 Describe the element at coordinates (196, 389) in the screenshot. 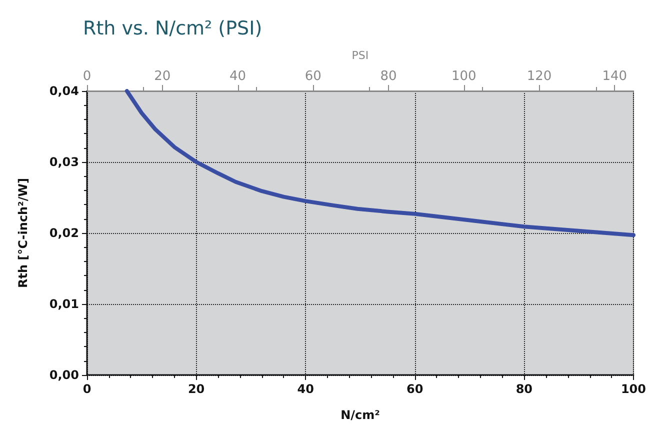

I see `x-tick-label: 20` at that location.